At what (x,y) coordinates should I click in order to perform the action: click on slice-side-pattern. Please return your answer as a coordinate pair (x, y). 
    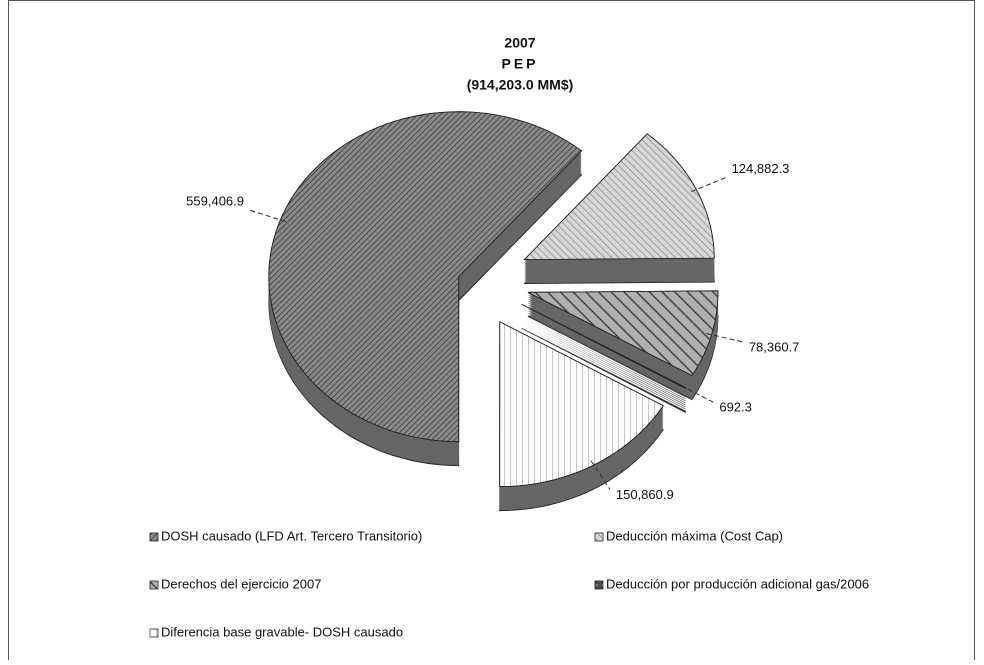
    Looking at the image, I should click on (603, 370).